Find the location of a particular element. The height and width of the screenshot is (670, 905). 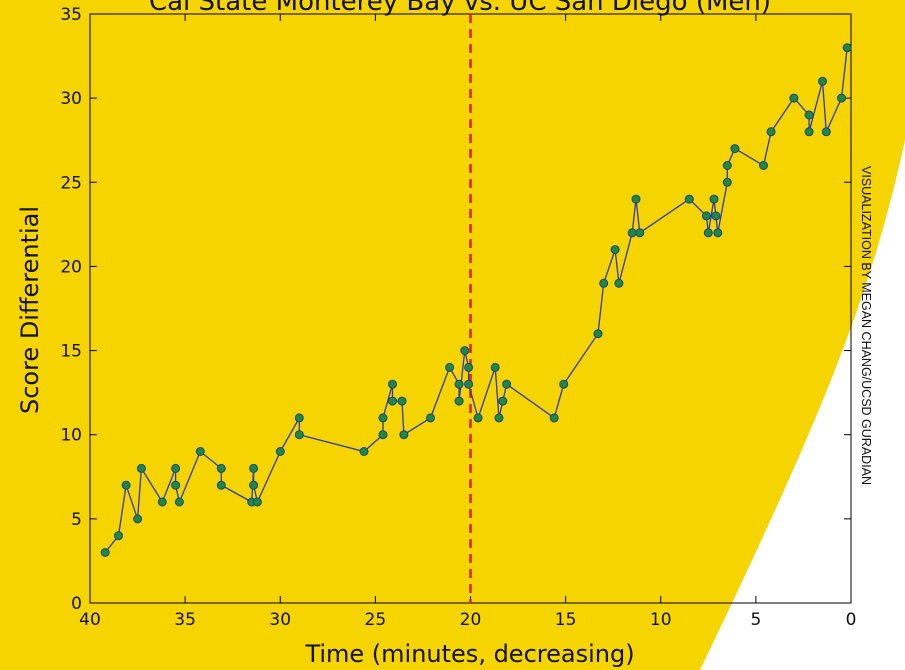

x-tick-label: 5 is located at coordinates (755, 620).